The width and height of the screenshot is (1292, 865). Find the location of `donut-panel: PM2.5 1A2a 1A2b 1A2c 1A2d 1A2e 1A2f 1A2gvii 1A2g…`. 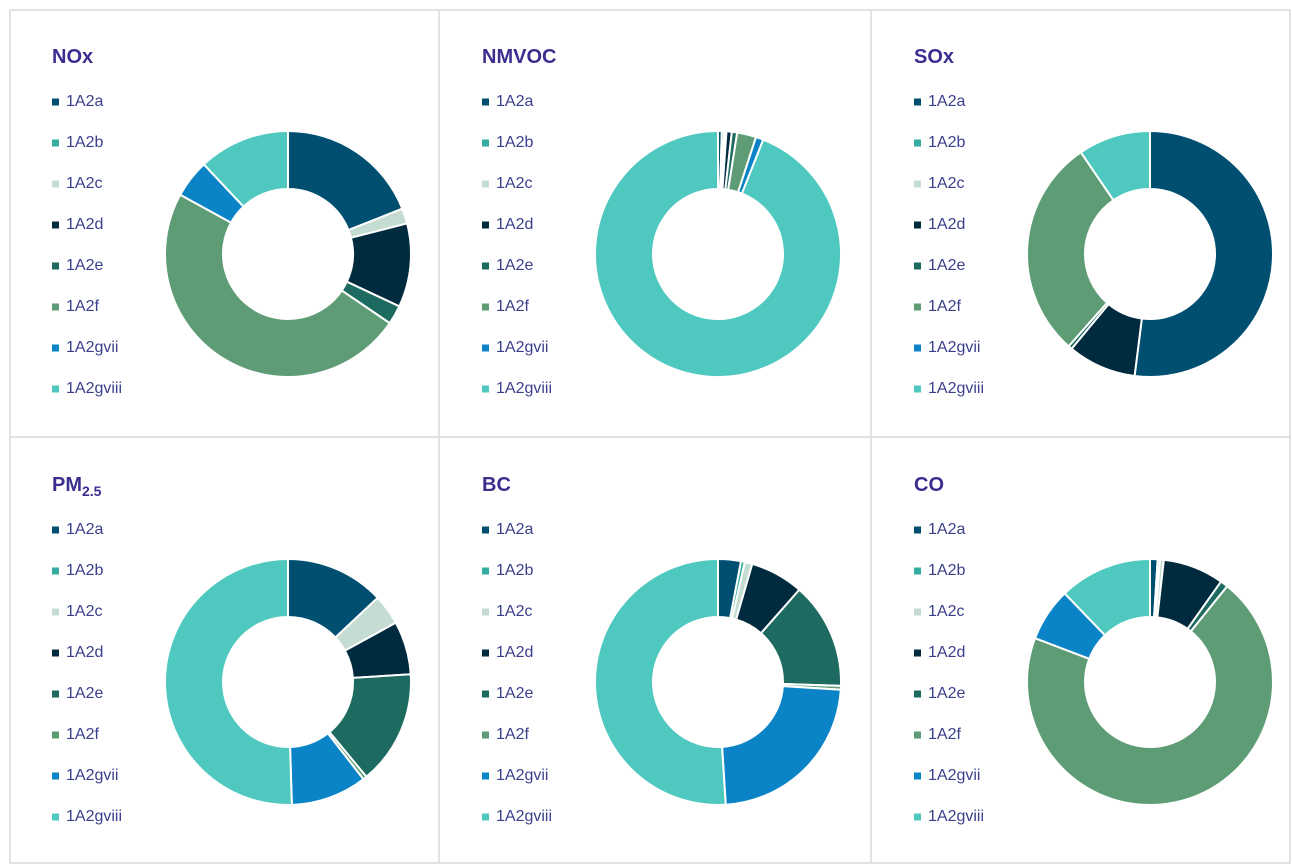

donut-panel: PM2.5 1A2a 1A2b 1A2c 1A2d 1A2e 1A2f 1A2gvii 1A2g… is located at coordinates (232, 649).